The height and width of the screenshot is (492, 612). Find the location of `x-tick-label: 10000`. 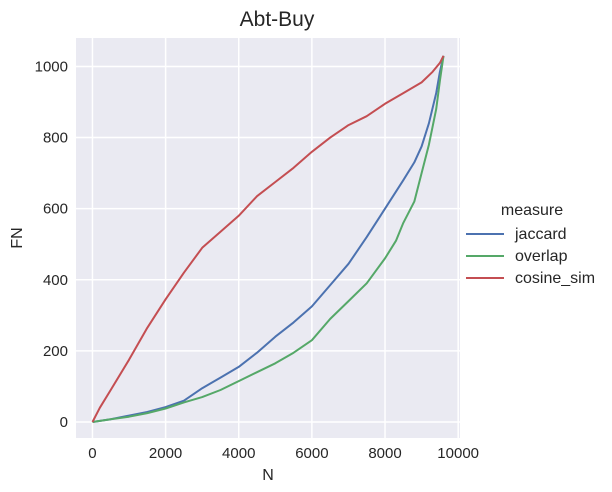

x-tick-label: 10000 is located at coordinates (458, 453).